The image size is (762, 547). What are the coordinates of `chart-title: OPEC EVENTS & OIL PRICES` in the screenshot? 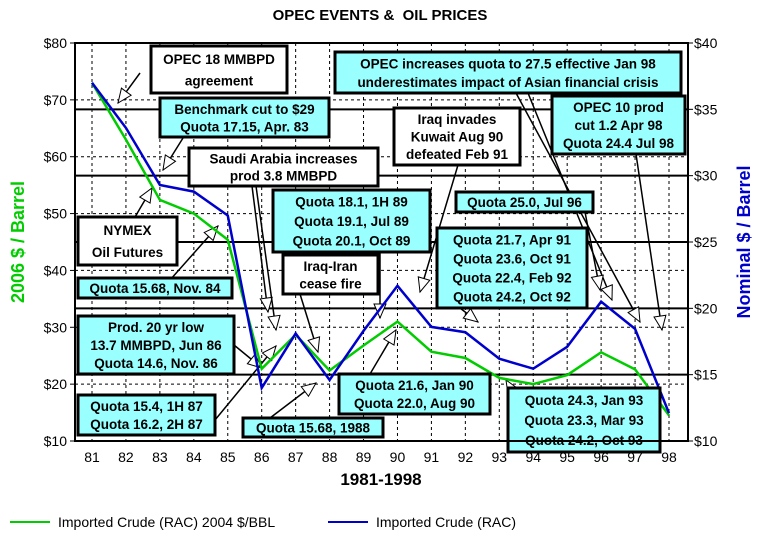 It's located at (380, 15).